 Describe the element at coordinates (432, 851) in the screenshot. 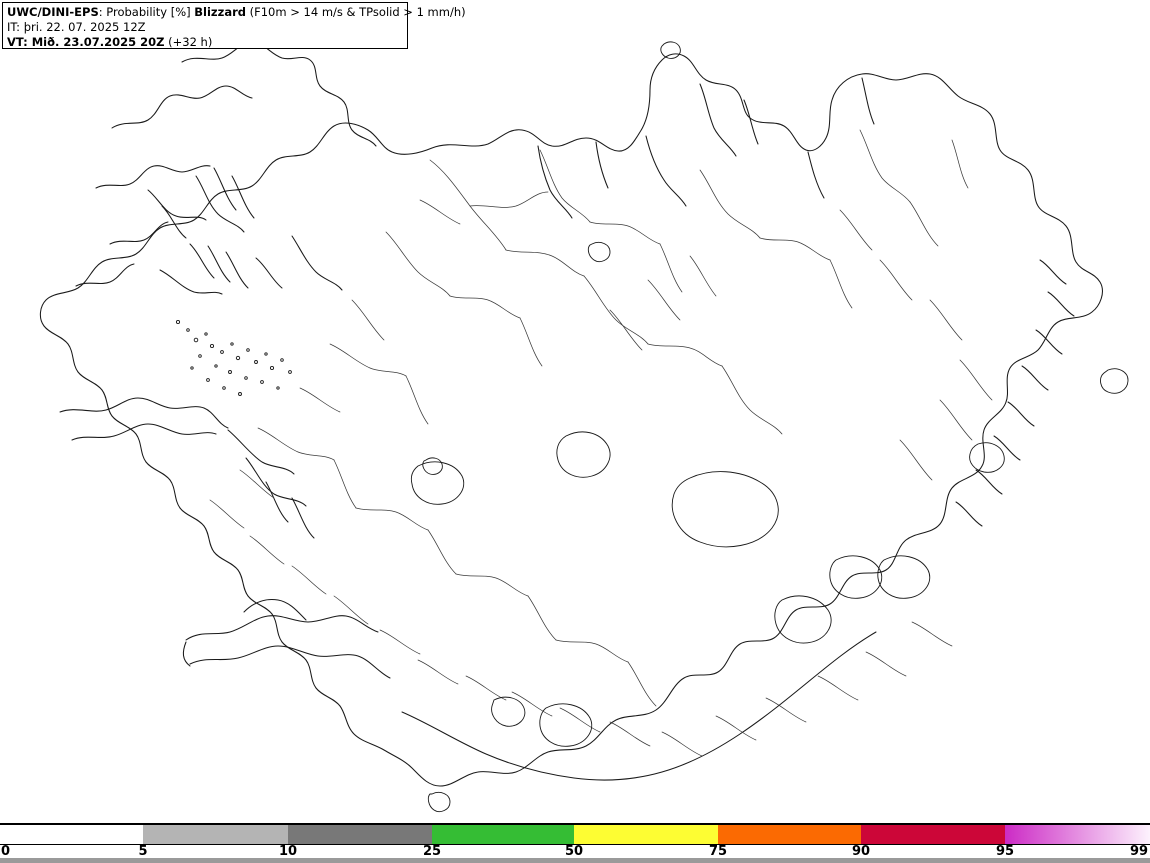

I see `colorbar-label-25: 25` at that location.